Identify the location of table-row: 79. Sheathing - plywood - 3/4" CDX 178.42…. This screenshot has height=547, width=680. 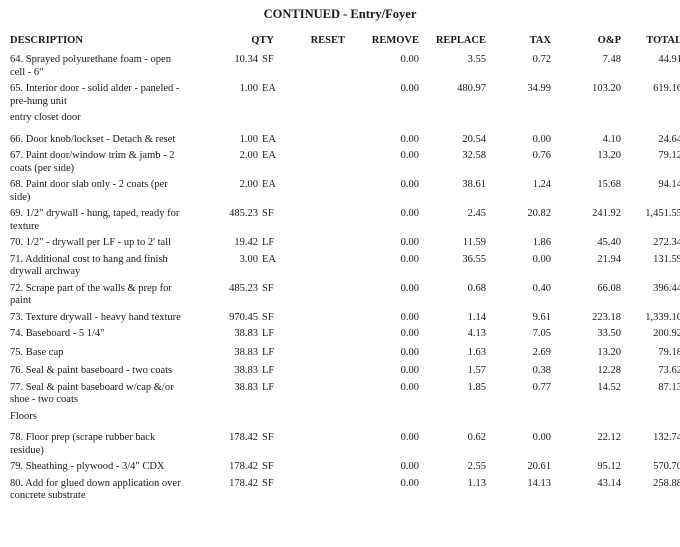
(345, 469).